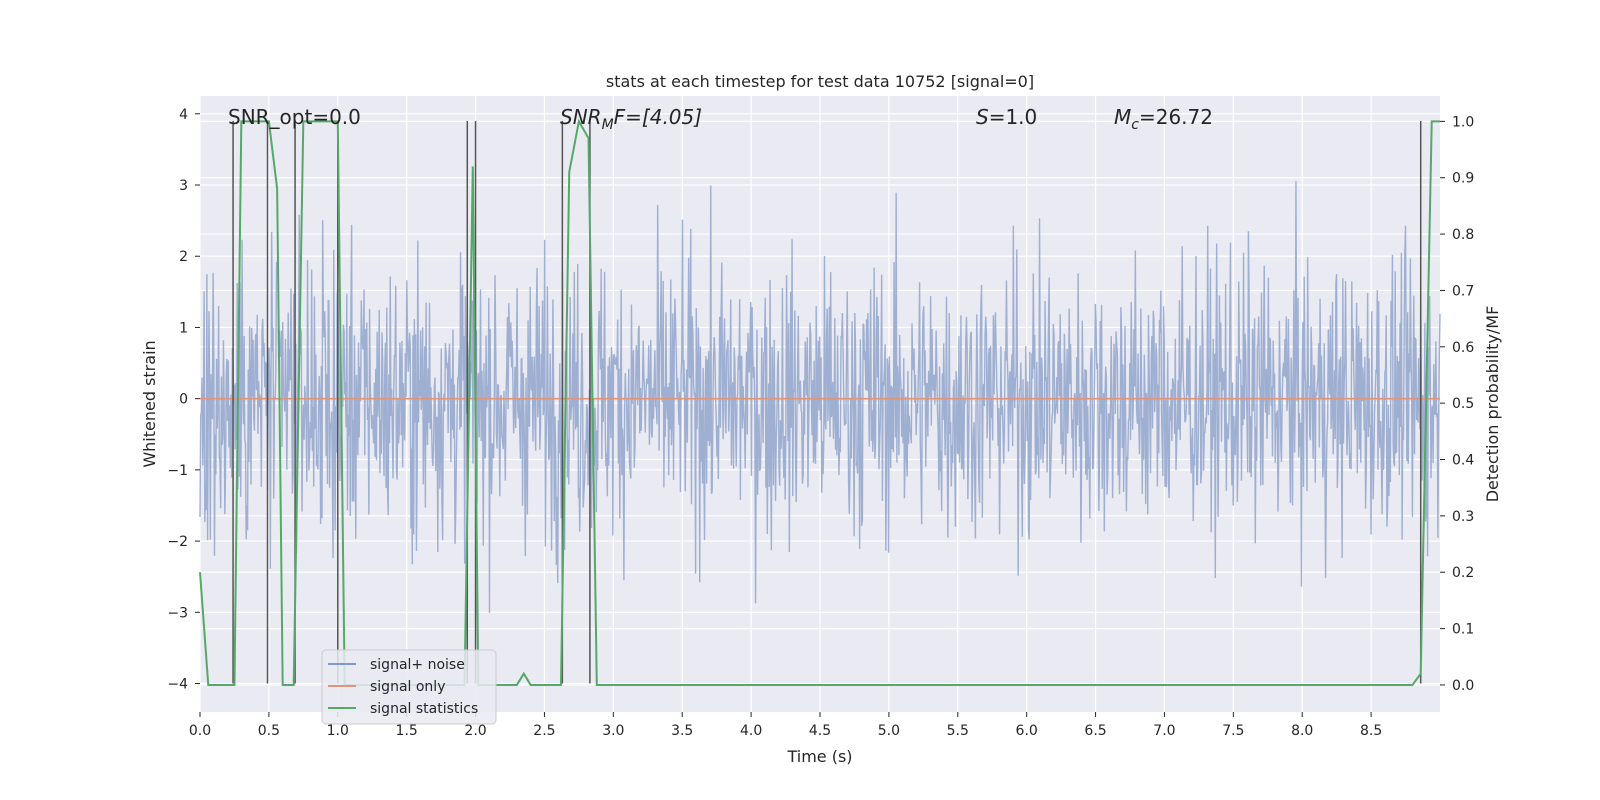 The width and height of the screenshot is (1600, 800). Describe the element at coordinates (177, 613) in the screenshot. I see `y-tick-label-1: −3` at that location.